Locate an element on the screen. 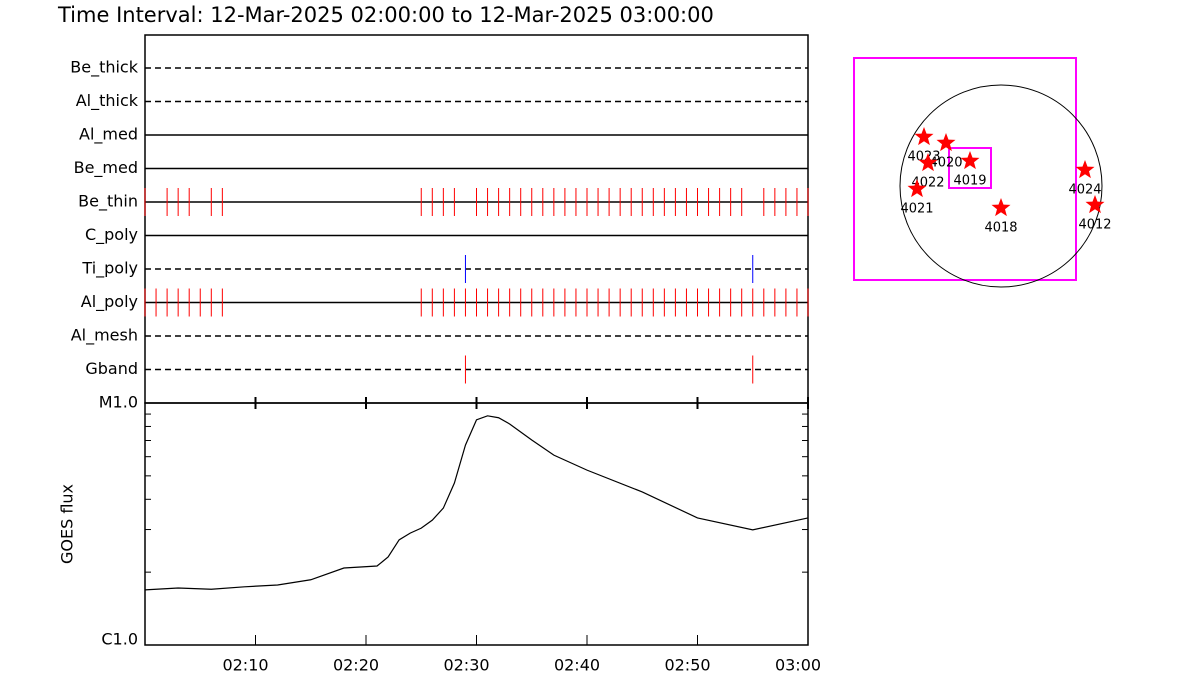 Image resolution: width=1200 pixels, height=700 pixels. target-box is located at coordinates (970, 168).